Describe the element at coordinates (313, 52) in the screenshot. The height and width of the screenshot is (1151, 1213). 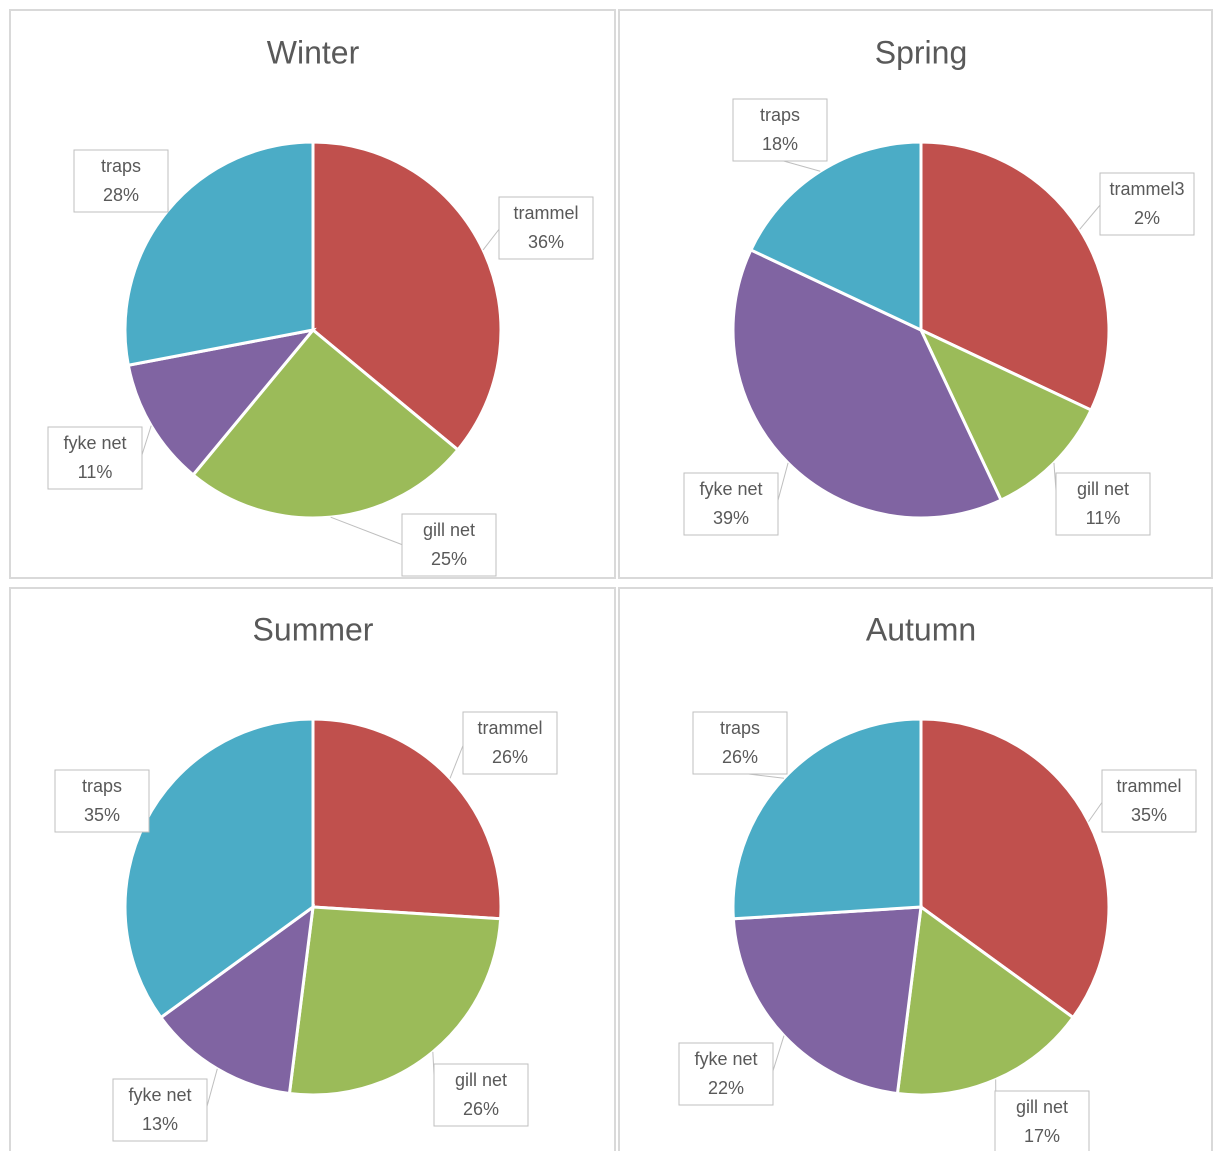
I see `chart-title: Winter` at that location.